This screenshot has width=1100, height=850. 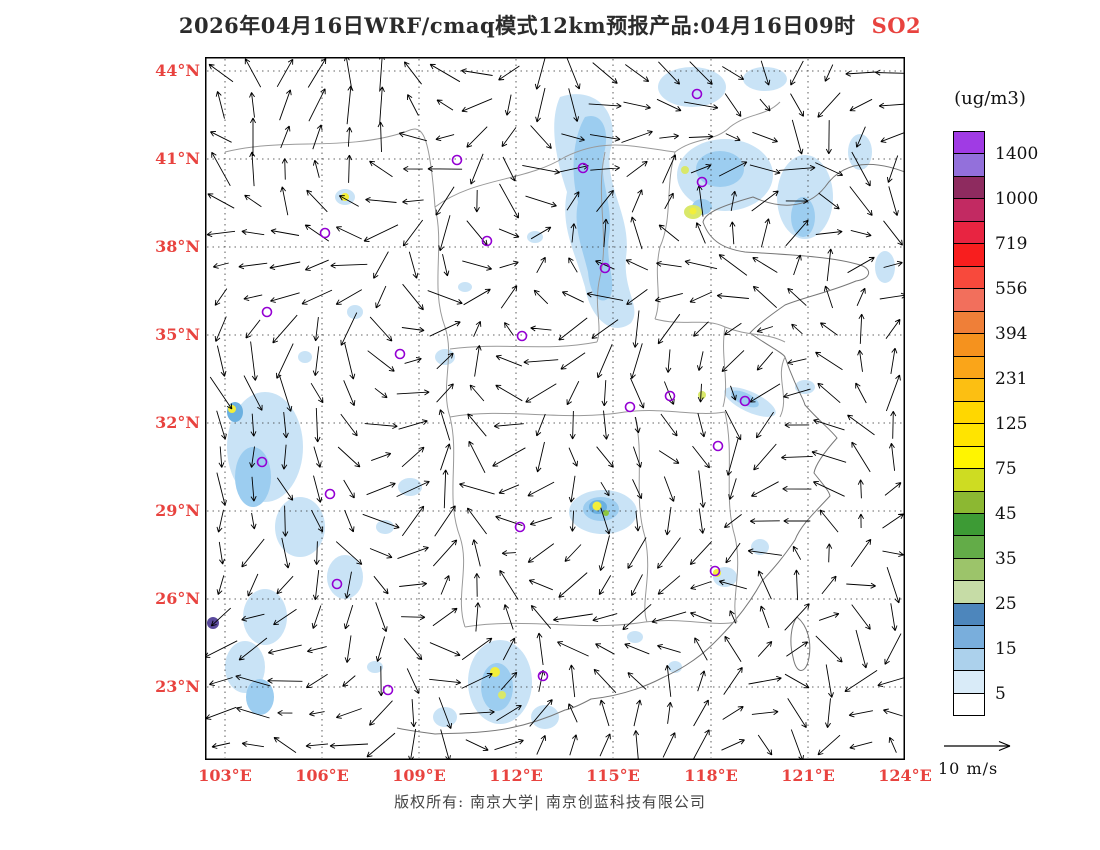 I want to click on lon-label: 106°E, so click(x=322, y=775).